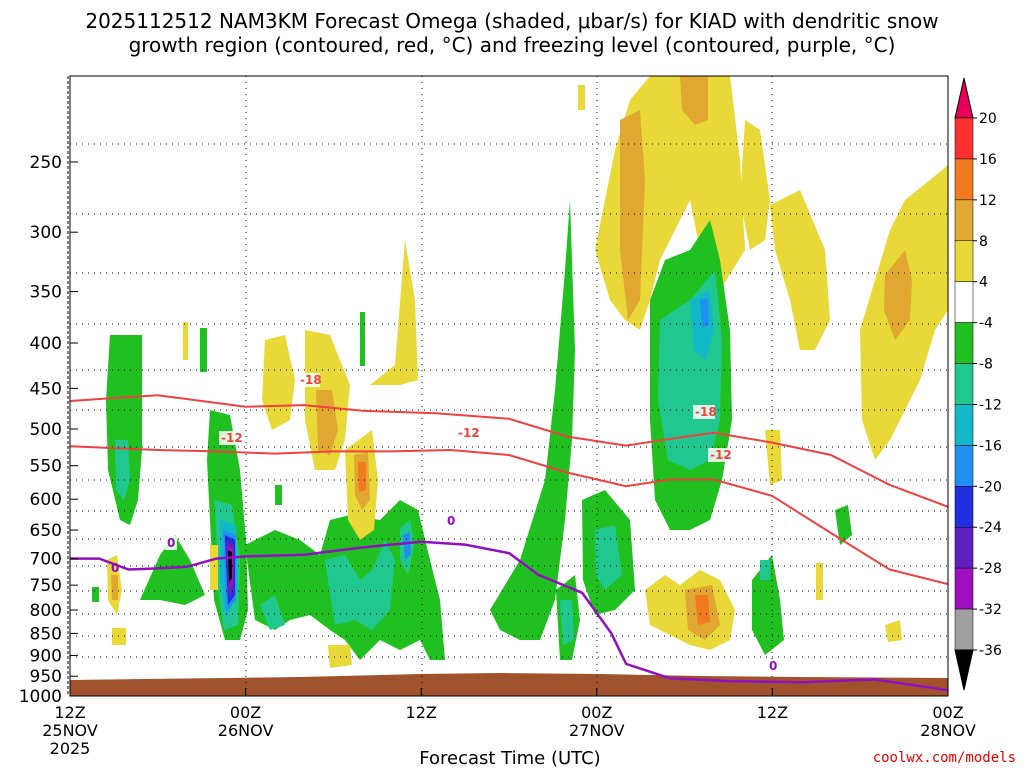 This screenshot has width=1024, height=768. Describe the element at coordinates (421, 712) in the screenshot. I see `x-tick-label-2-0: 12Z` at that location.